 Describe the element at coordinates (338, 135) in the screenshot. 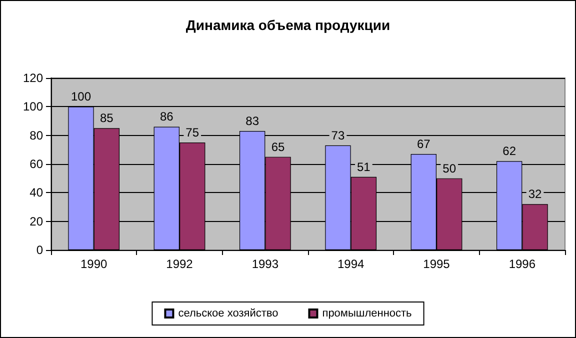

I see `data-label: 73` at that location.